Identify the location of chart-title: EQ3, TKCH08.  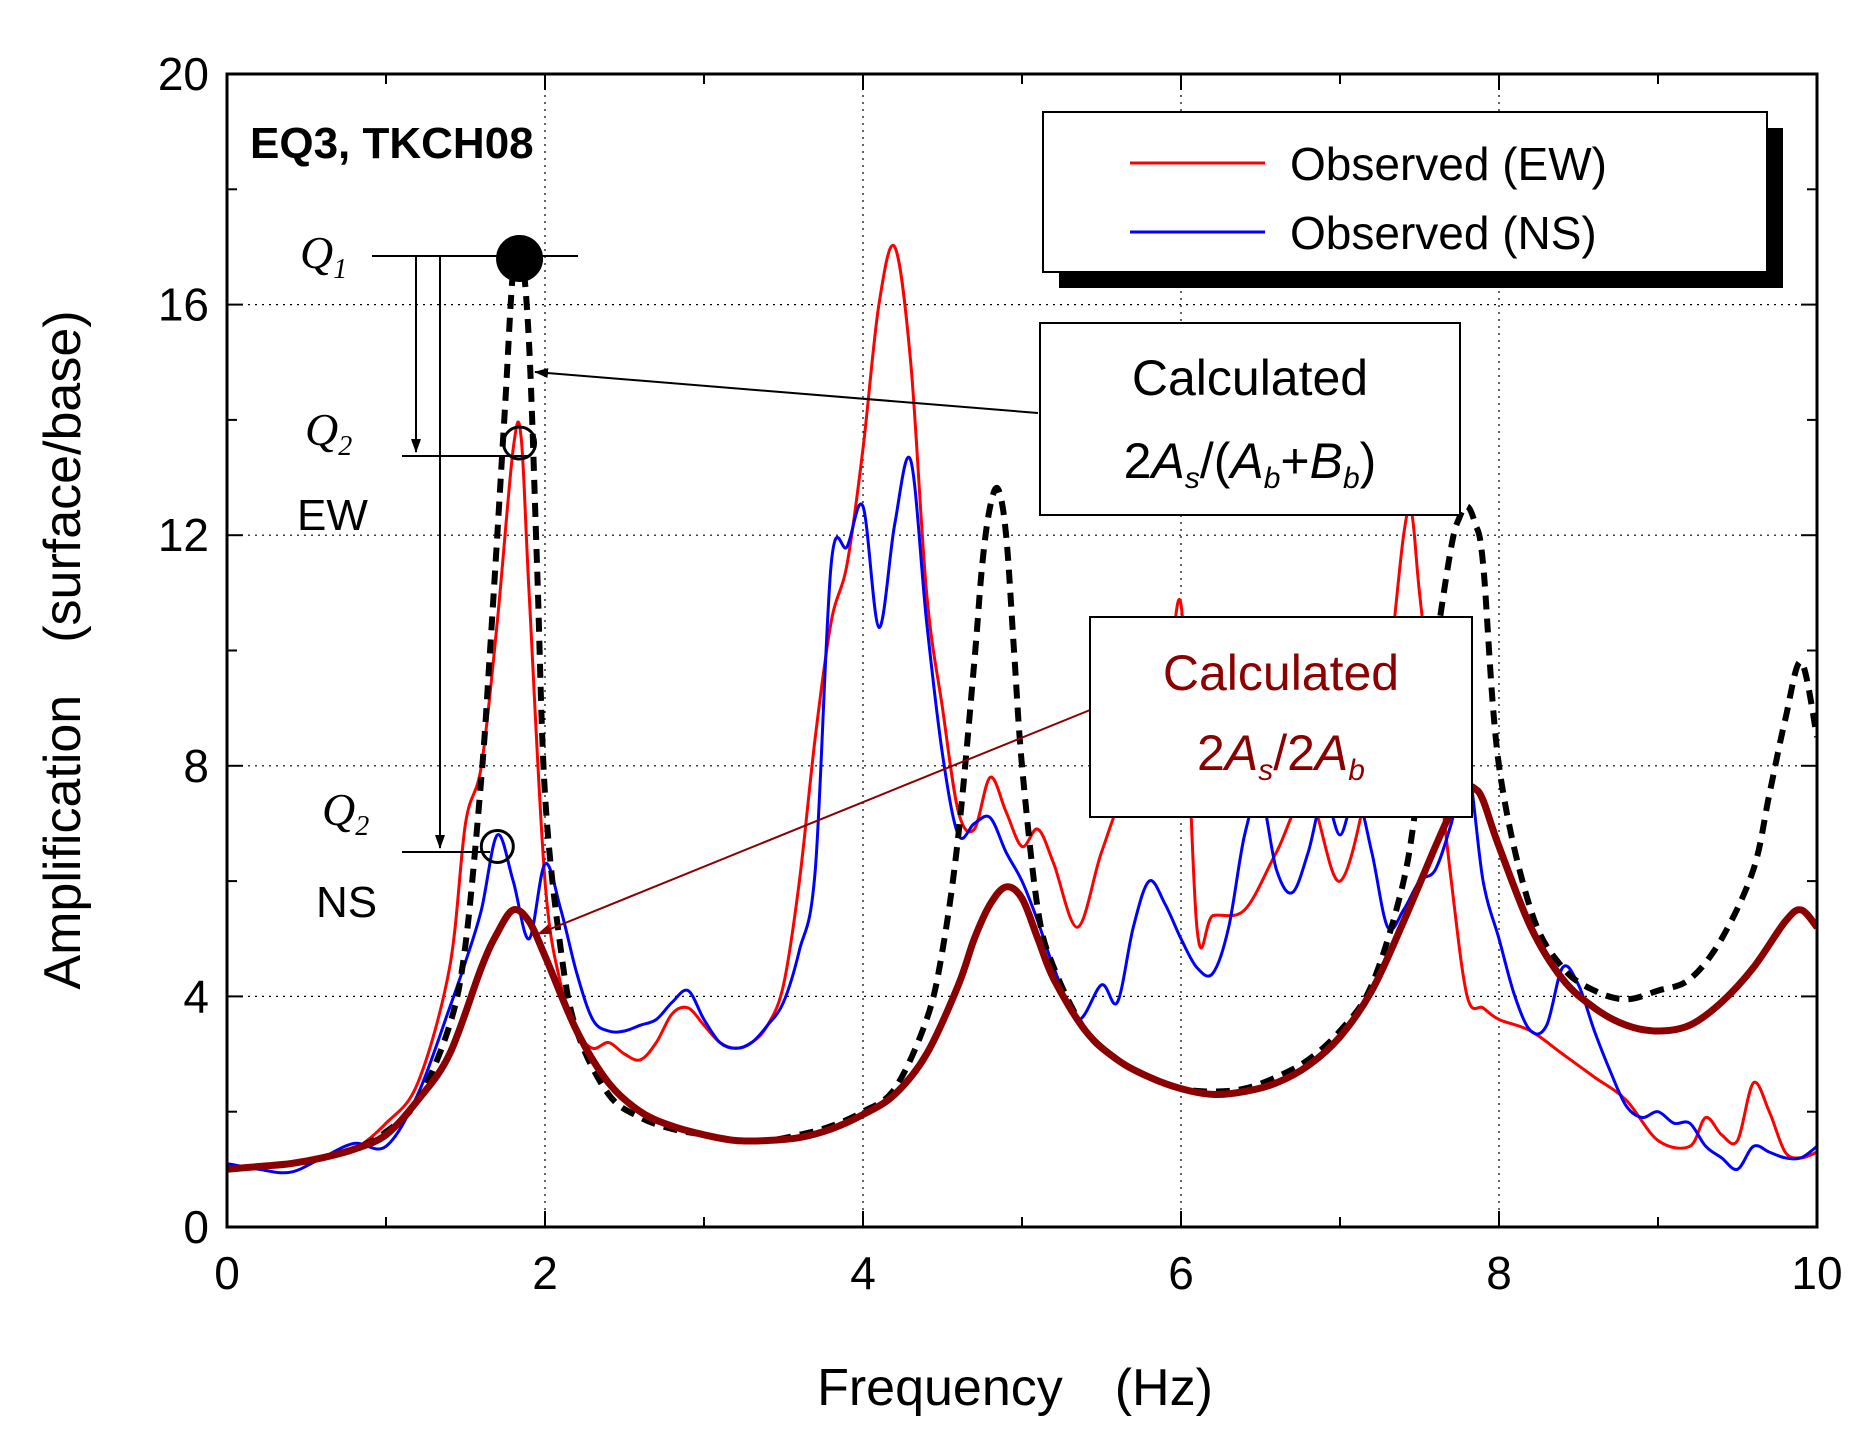
(392, 143).